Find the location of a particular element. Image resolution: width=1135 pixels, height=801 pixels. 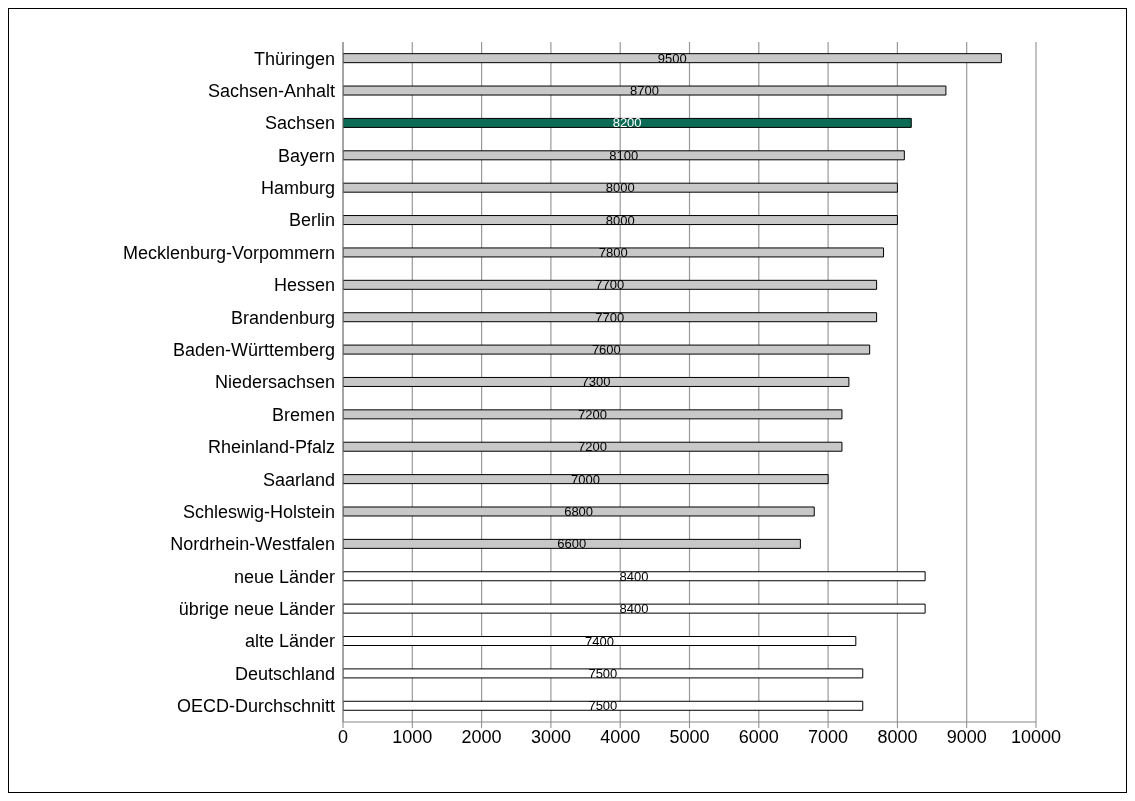

y-tick-label: Nordrhein-Westfalen is located at coordinates (252, 544).